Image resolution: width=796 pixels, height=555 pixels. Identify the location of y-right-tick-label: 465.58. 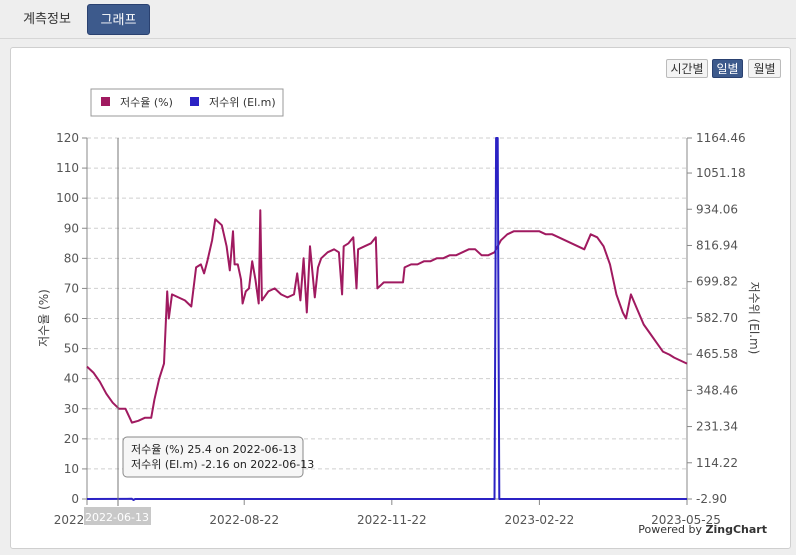
(717, 354).